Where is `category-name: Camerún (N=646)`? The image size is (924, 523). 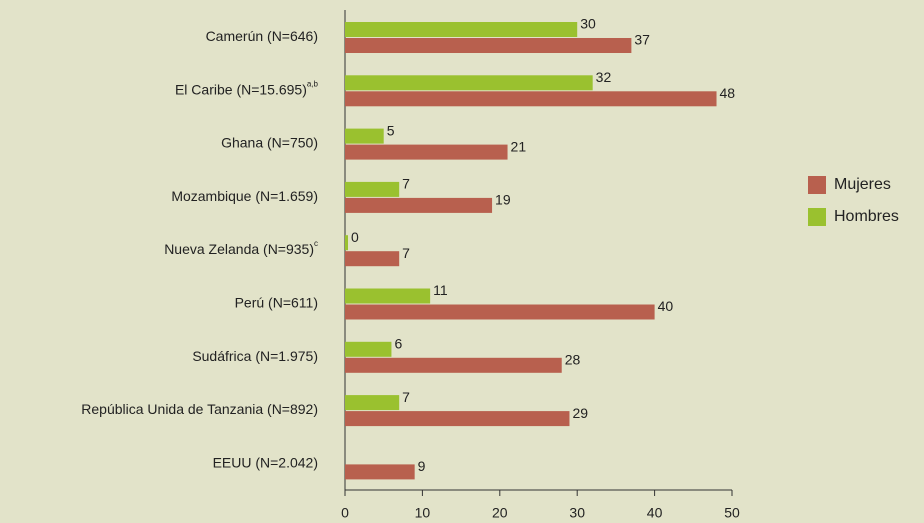
category-name: Camerún (N=646) is located at coordinates (262, 36).